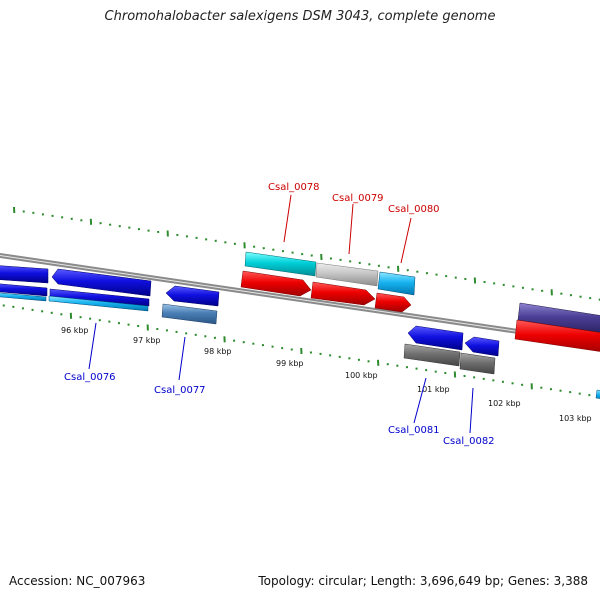 The width and height of the screenshot is (600, 600). Describe the element at coordinates (469, 441) in the screenshot. I see `gene-label-csal-0082: Csal_0082` at that location.